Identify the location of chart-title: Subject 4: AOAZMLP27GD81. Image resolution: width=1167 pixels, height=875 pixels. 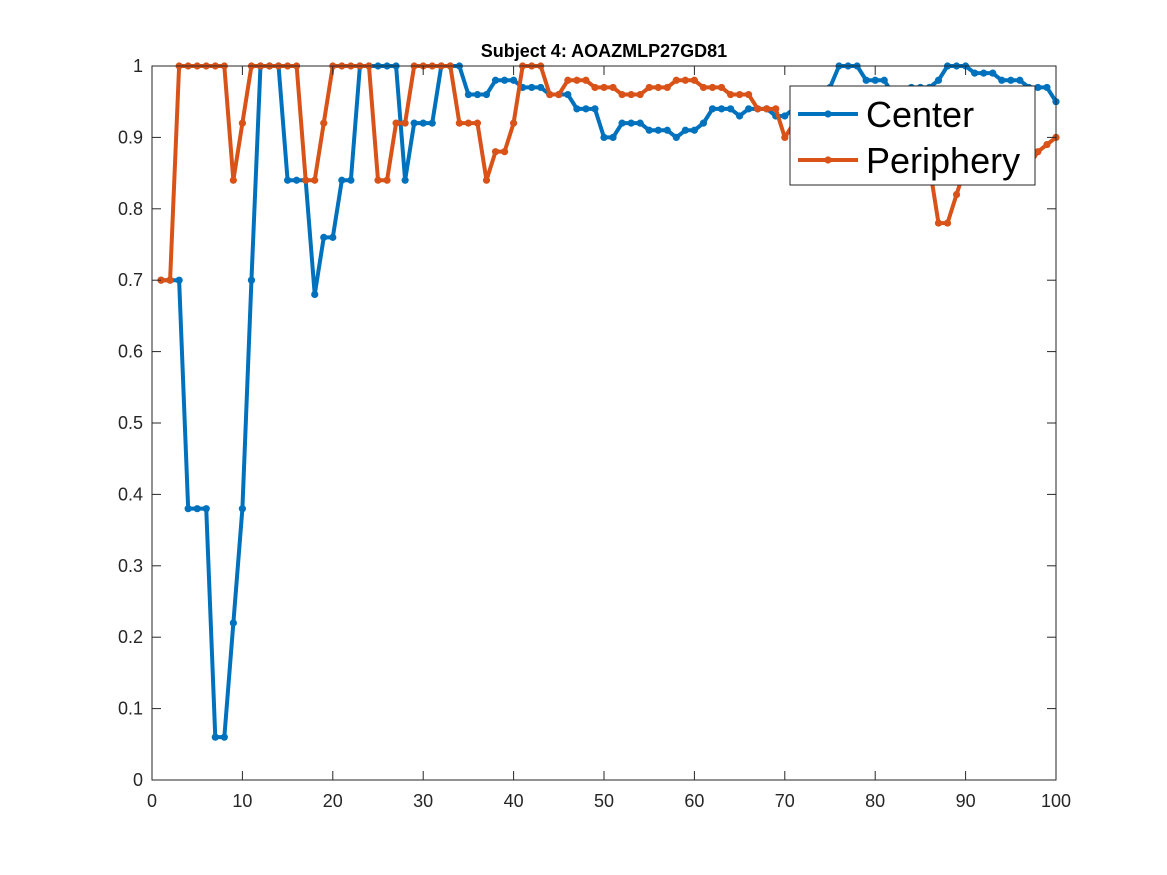
(604, 51).